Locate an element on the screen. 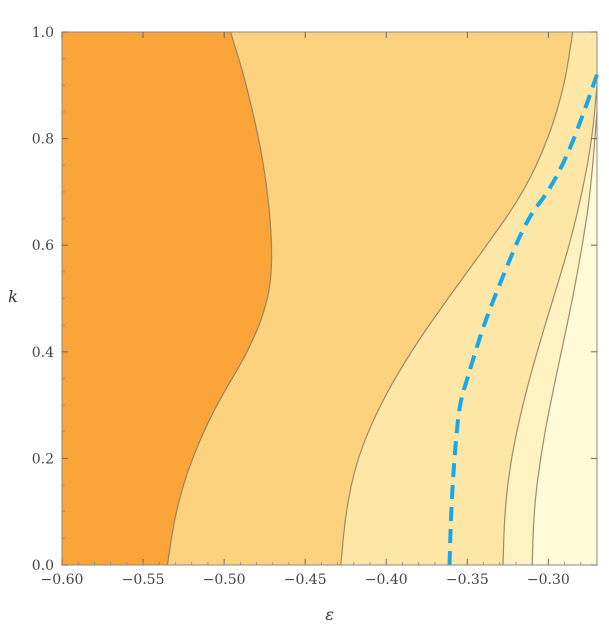 Image resolution: width=609 pixels, height=634 pixels. y-axis-label: k is located at coordinates (13, 296).